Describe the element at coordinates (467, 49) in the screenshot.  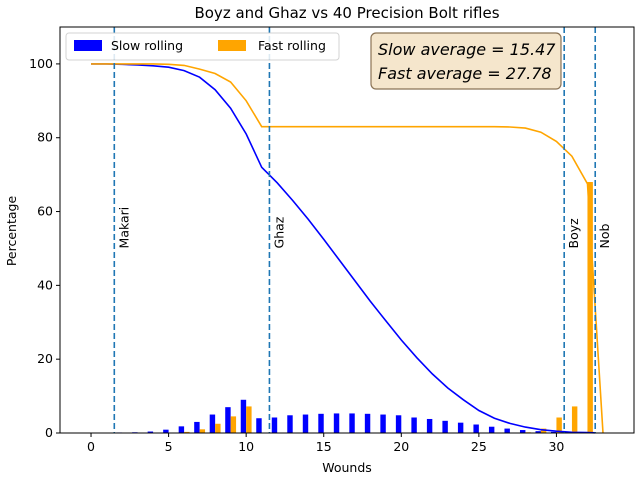
I see `stats-slow-average: Slow average = 15.47` at that location.